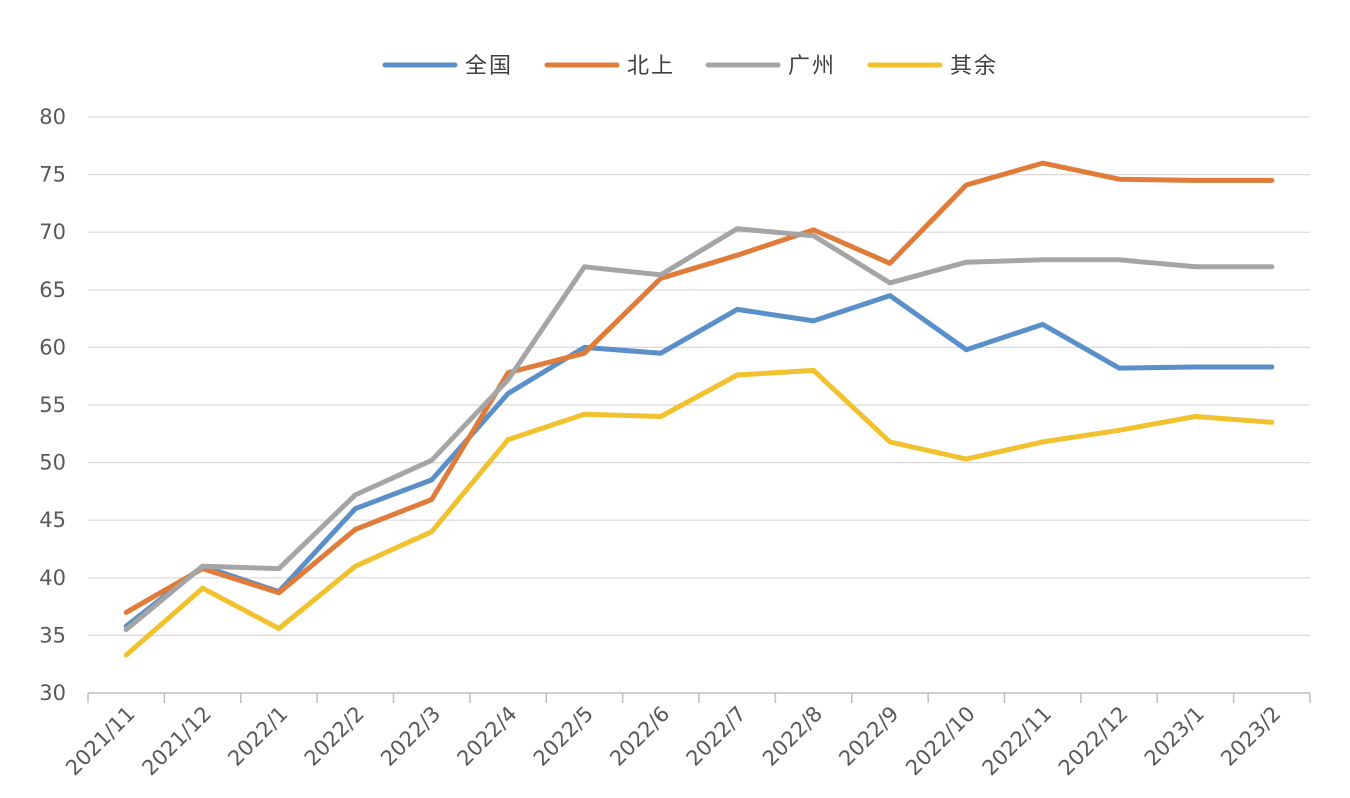  I want to click on x-axis, so click(699, 697).